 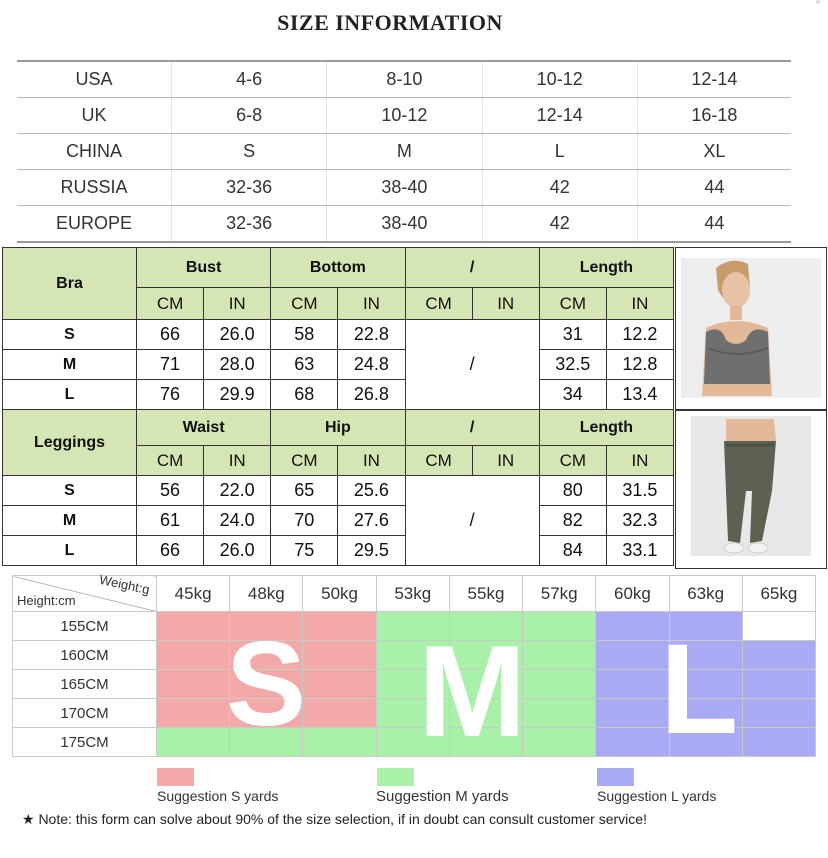 I want to click on table-cell: 10-12, so click(x=404, y=115).